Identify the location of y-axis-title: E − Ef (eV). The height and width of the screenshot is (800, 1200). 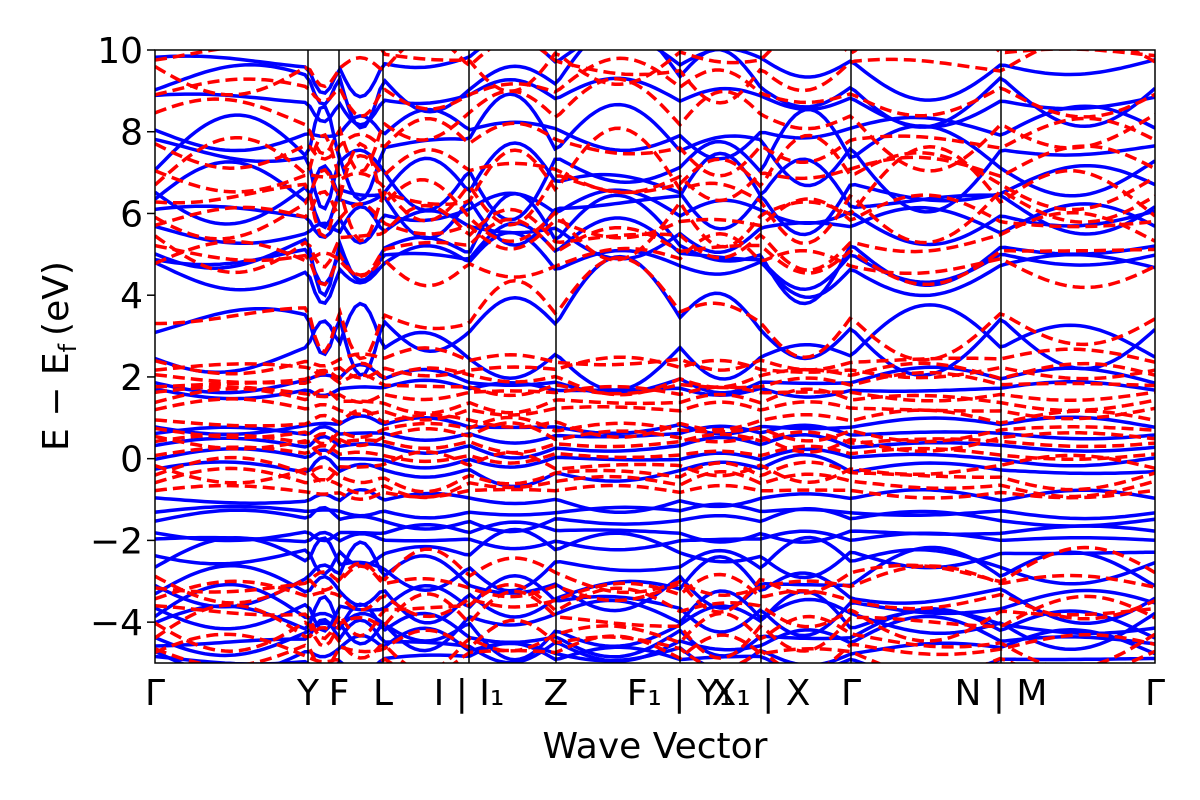
(59, 356).